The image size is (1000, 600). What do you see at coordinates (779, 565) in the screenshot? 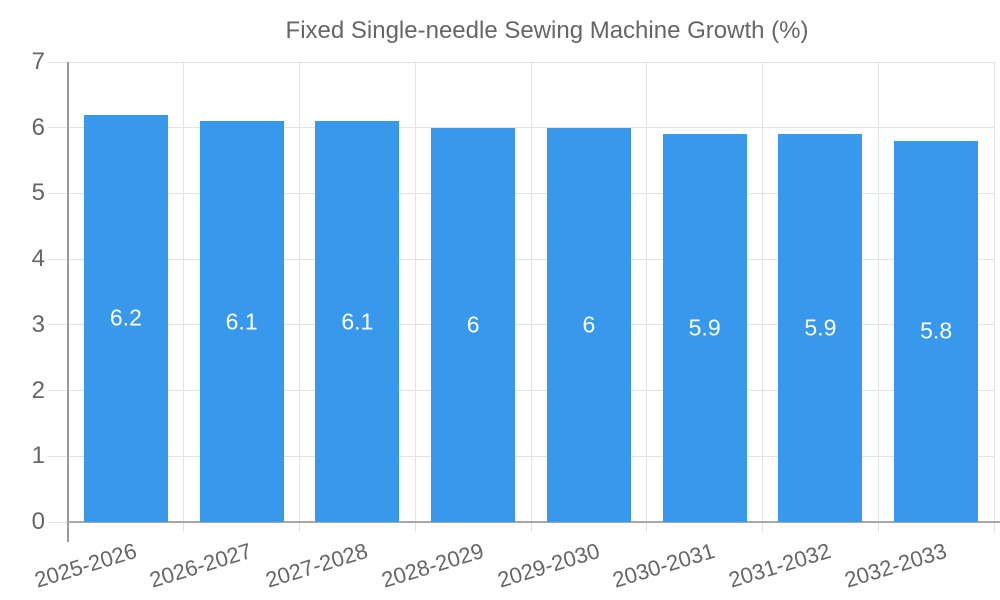
I see `x-tick-label: 2031-2032` at bounding box center [779, 565].